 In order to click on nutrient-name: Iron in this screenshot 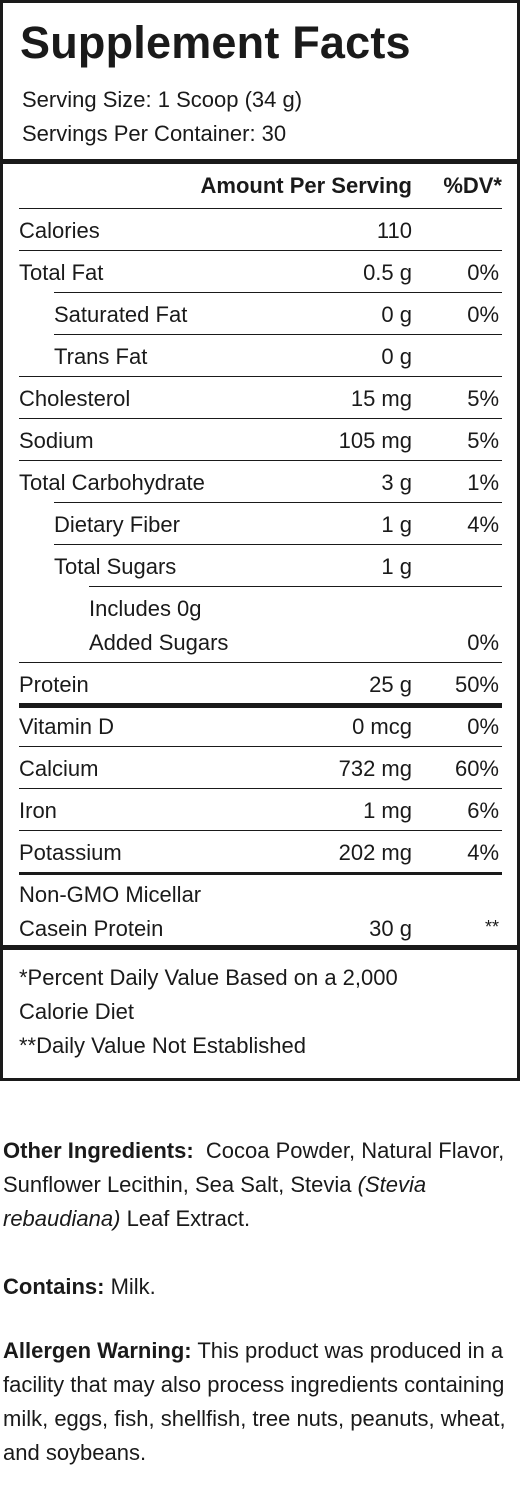, I will do `click(38, 810)`.